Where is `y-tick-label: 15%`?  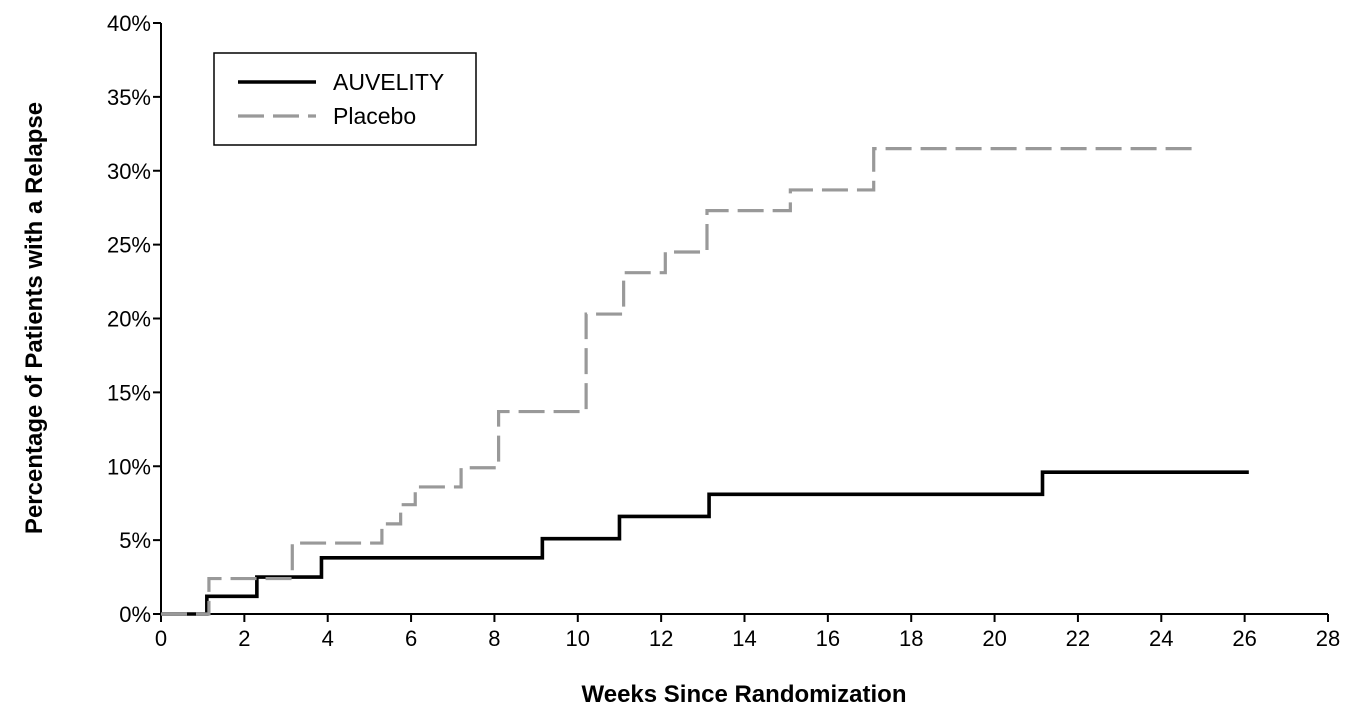 y-tick-label: 15% is located at coordinates (129, 392).